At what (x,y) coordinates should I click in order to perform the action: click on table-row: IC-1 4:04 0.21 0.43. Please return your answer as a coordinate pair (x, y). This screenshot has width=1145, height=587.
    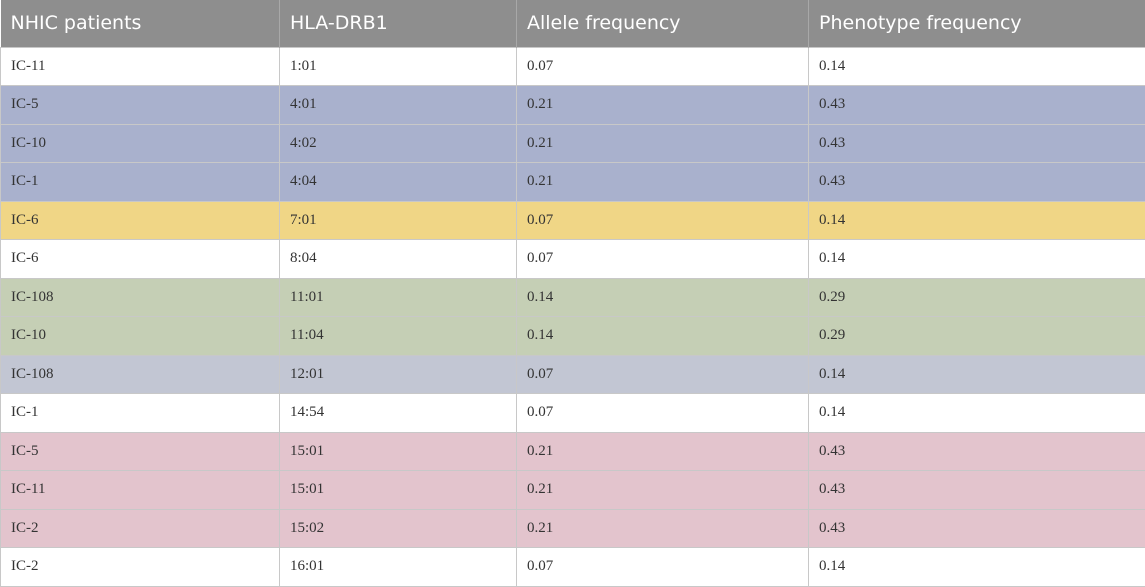
    Looking at the image, I should click on (572, 182).